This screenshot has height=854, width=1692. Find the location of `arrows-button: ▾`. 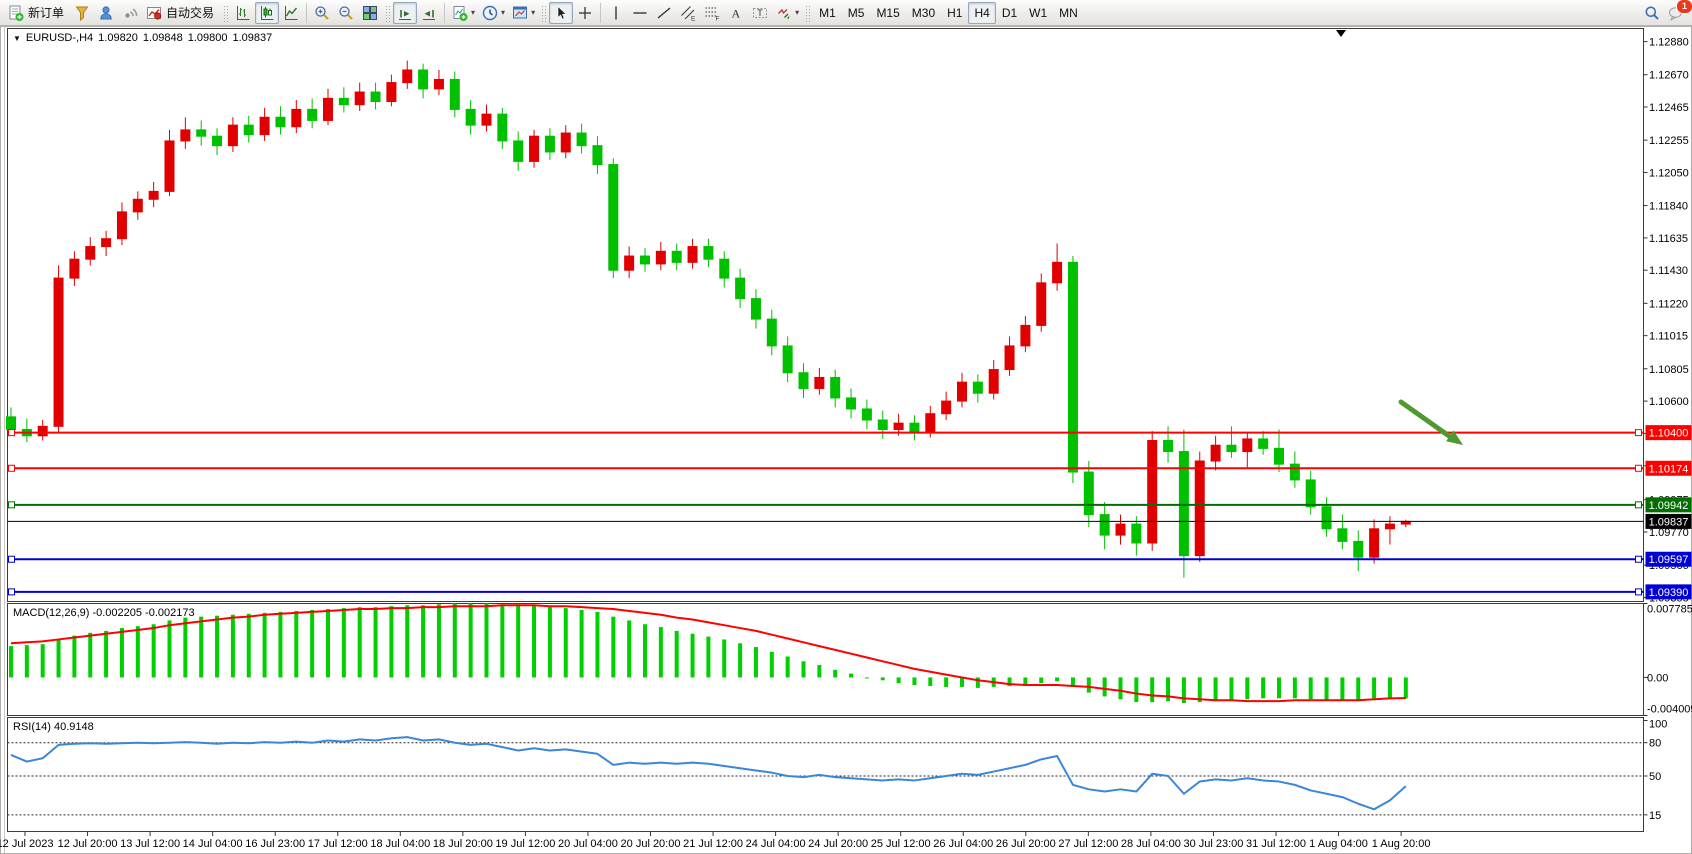

arrows-button: ▾ is located at coordinates (787, 13).